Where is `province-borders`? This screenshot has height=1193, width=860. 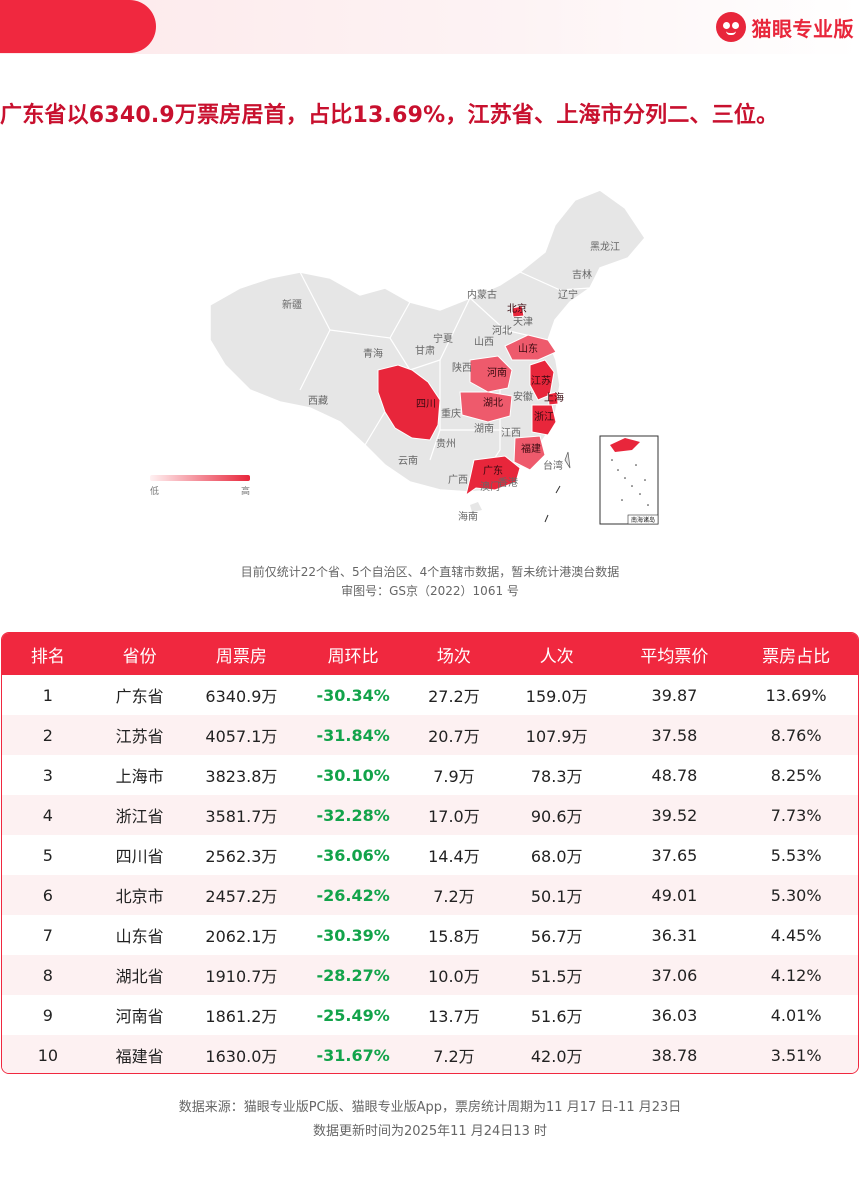 province-borders is located at coordinates (445, 376).